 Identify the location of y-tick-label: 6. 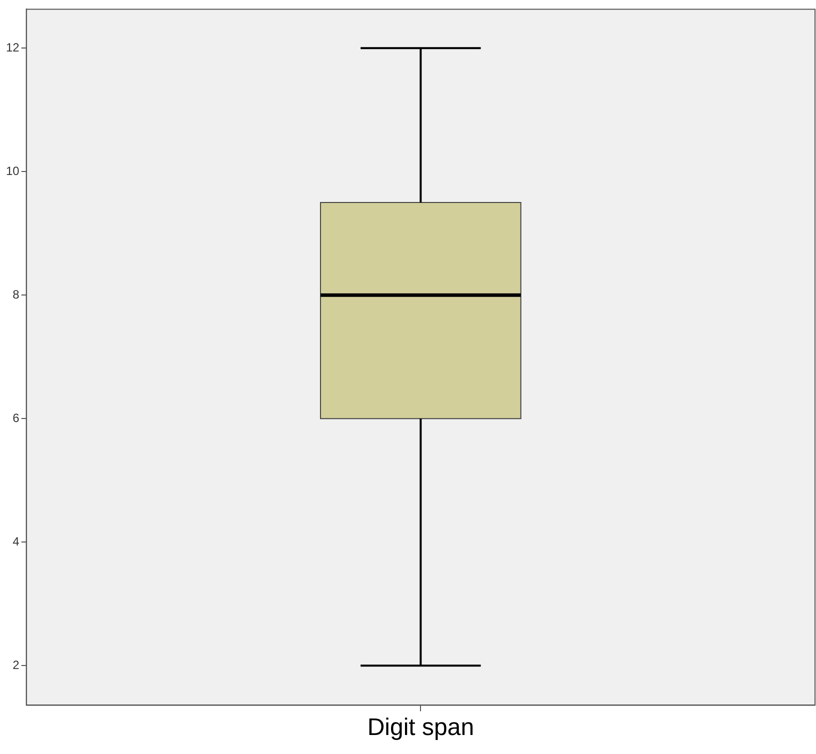
(16, 417).